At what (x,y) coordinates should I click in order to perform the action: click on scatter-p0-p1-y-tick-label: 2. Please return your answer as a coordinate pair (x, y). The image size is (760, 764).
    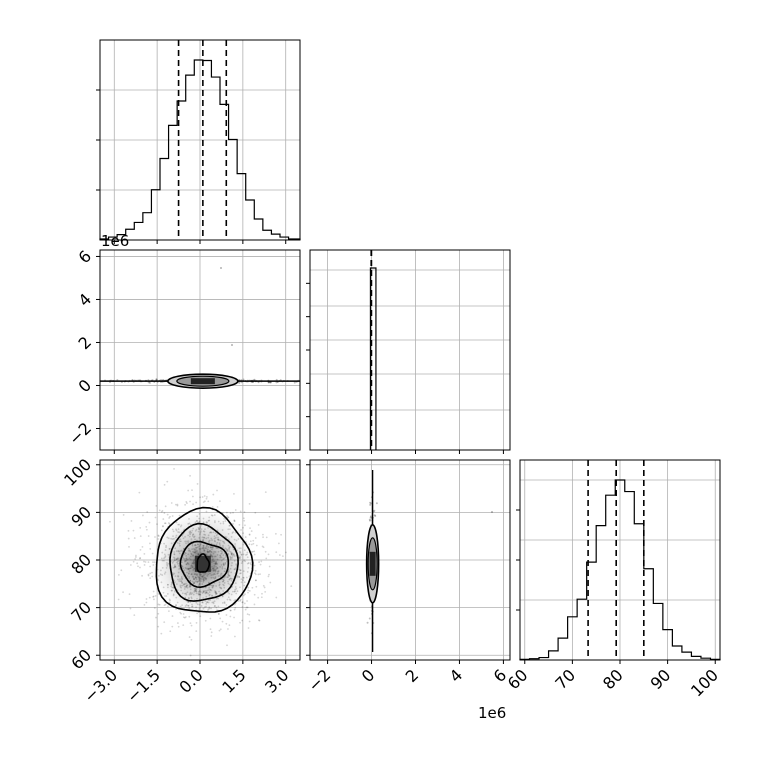
    Looking at the image, I should click on (85, 343).